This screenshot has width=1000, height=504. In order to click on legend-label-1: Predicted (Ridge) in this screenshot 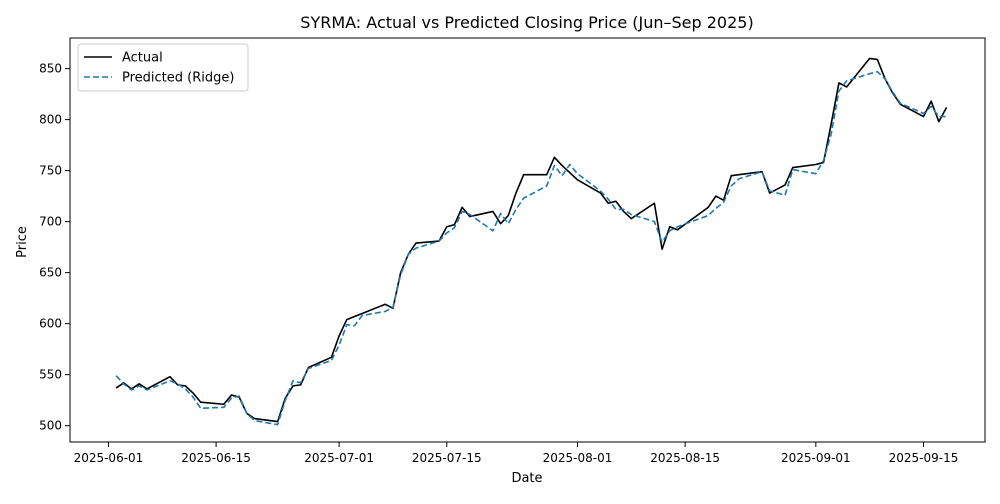, I will do `click(178, 78)`.